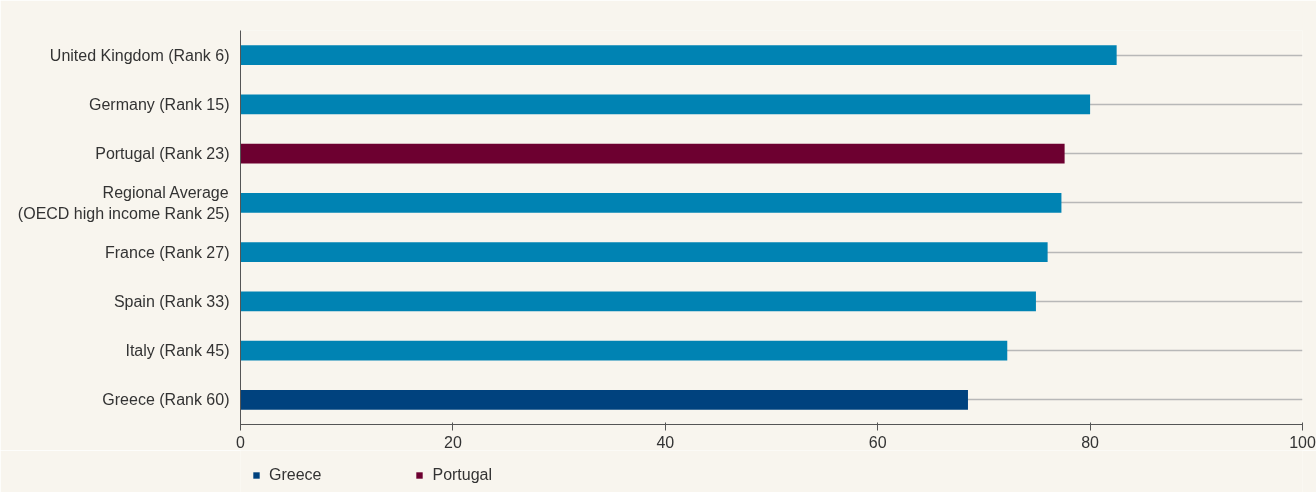 This screenshot has width=1316, height=492. I want to click on y-tick-label: Portugal (Rank 23), so click(162, 154).